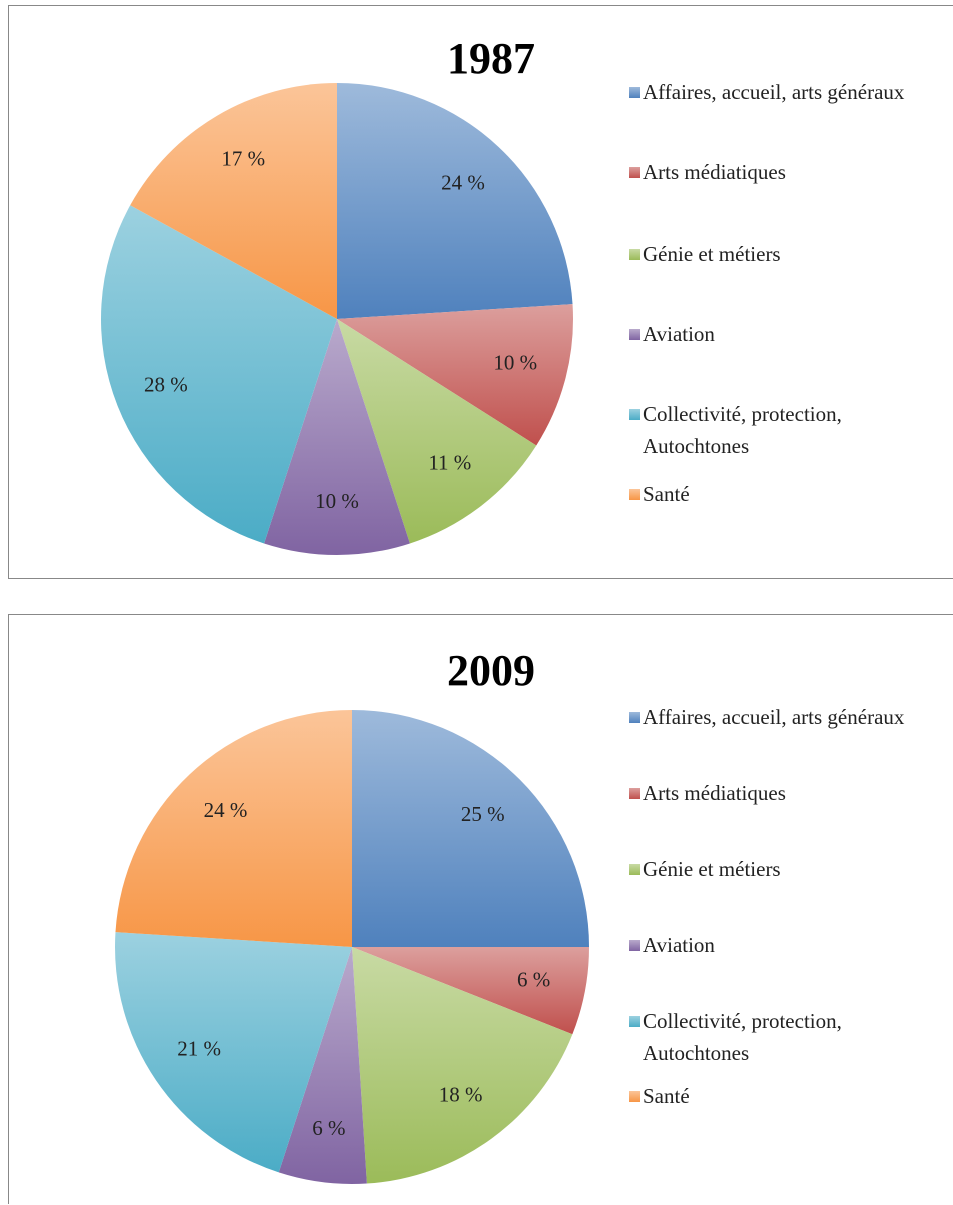 This screenshot has height=1205, width=953. What do you see at coordinates (243, 158) in the screenshot?
I see `data-label: 17 %` at bounding box center [243, 158].